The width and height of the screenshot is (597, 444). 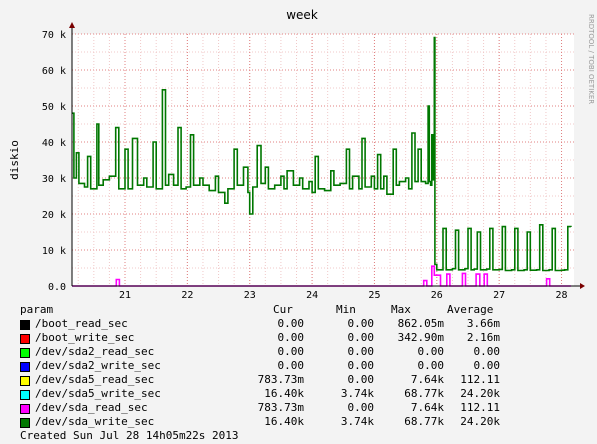 What do you see at coordinates (14, 160) in the screenshot?
I see `y-axis-label: diskio` at bounding box center [14, 160].